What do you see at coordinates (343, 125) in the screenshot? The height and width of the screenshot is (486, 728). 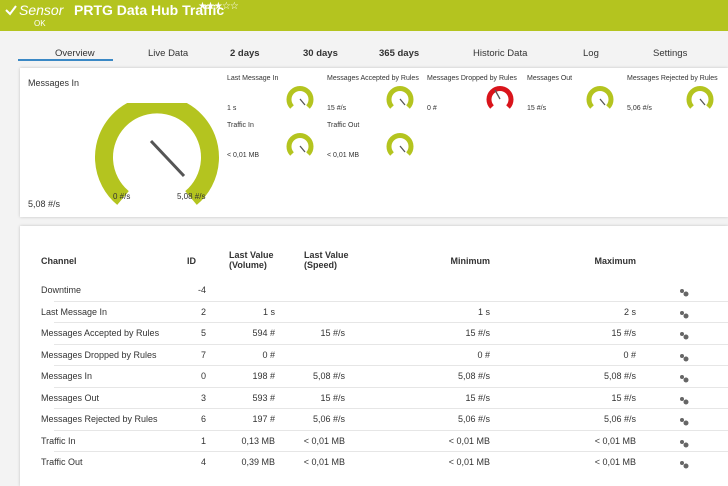 I see `gauge-label: Traffic Out` at bounding box center [343, 125].